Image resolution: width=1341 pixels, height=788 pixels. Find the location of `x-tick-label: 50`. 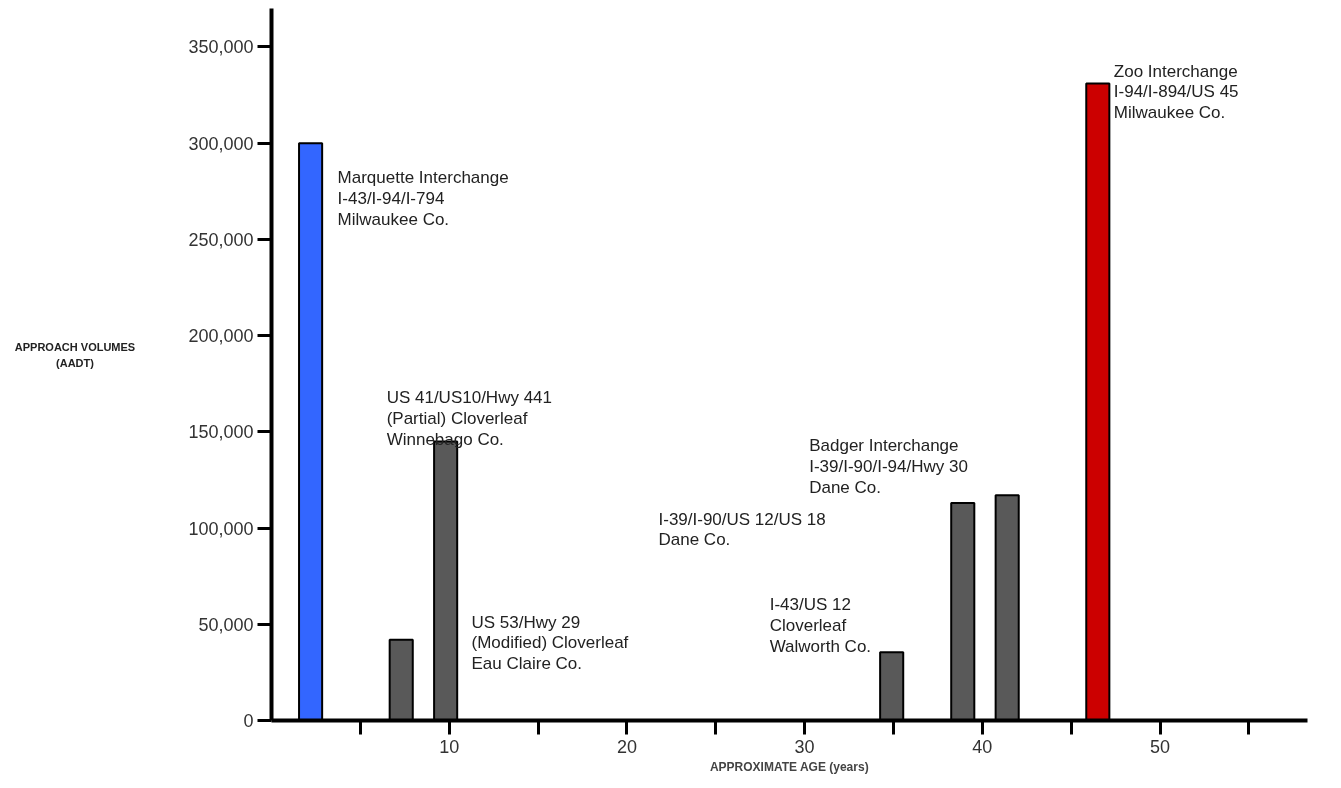

x-tick-label: 50 is located at coordinates (1160, 746).